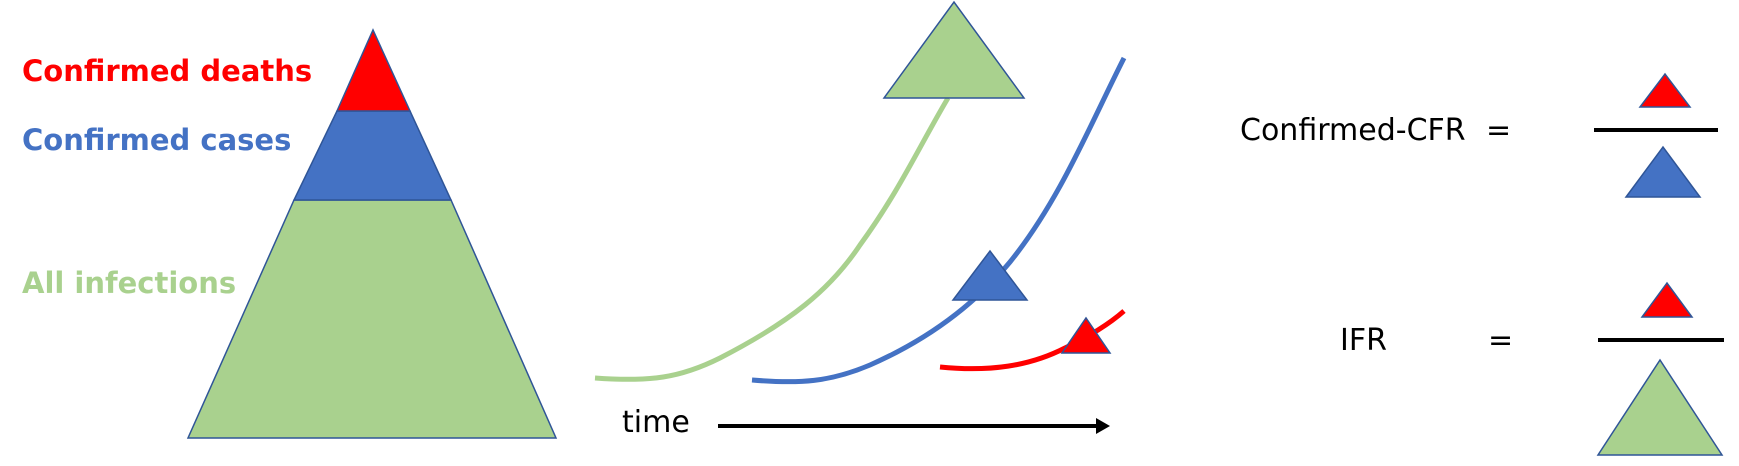 This screenshot has width=1739, height=466. Describe the element at coordinates (1500, 340) in the screenshot. I see `ifr-equals-sign: =` at that location.